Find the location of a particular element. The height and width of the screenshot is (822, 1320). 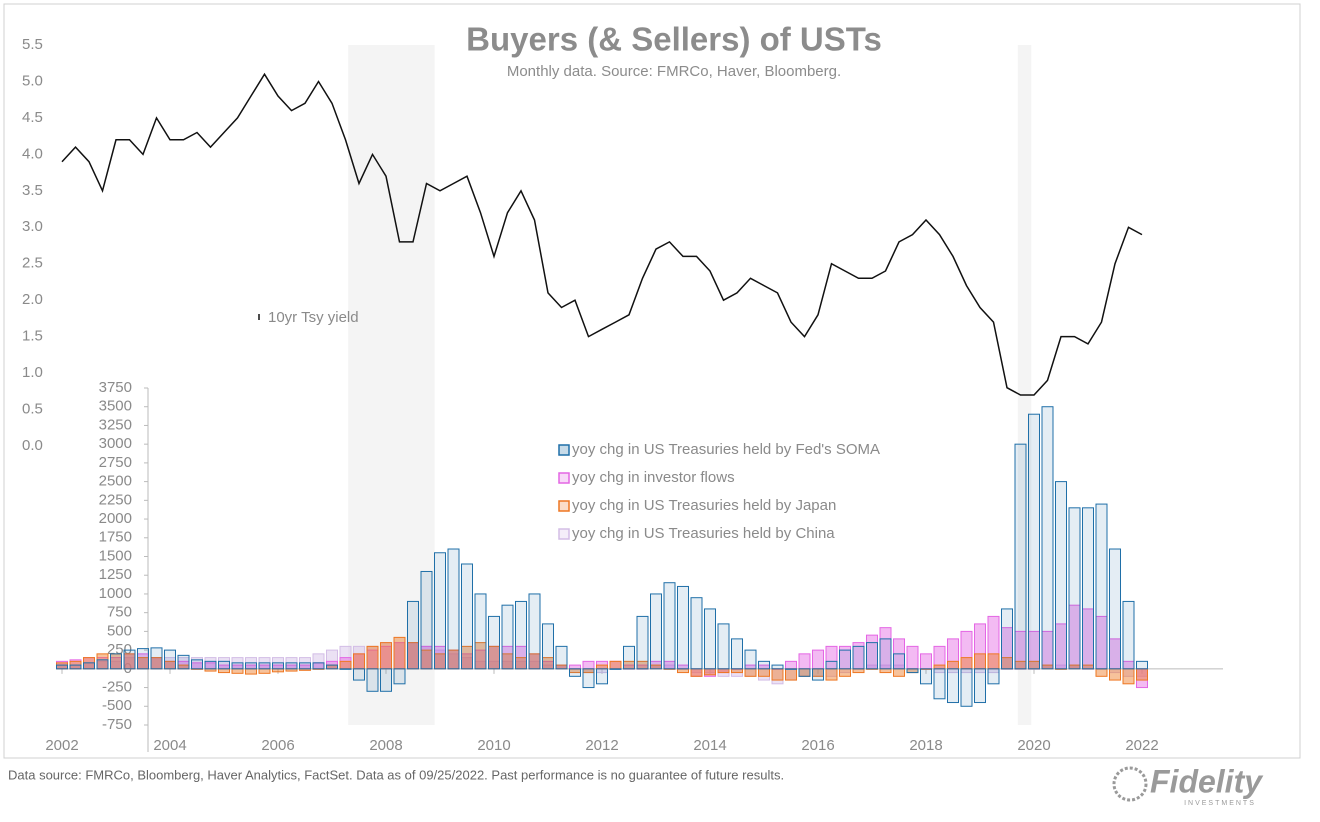

x-tick-label: 2018 is located at coordinates (925, 745).